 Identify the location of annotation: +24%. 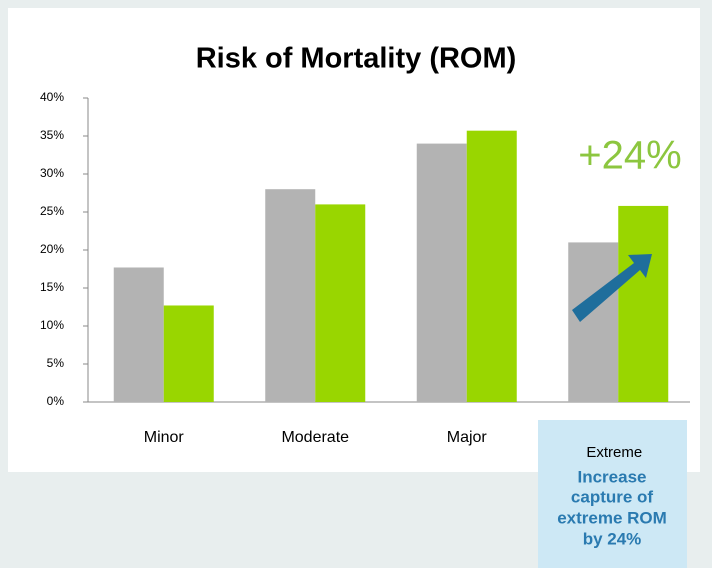
(629, 156).